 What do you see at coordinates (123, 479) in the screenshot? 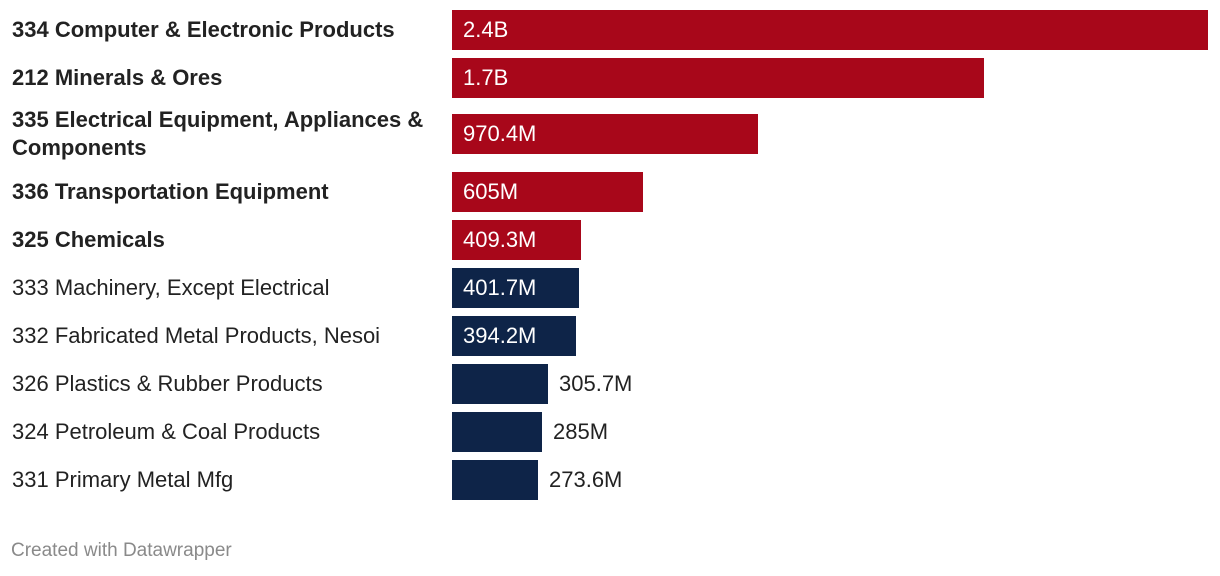
I see `category-label: 331 Primary Metal Mfg` at bounding box center [123, 479].